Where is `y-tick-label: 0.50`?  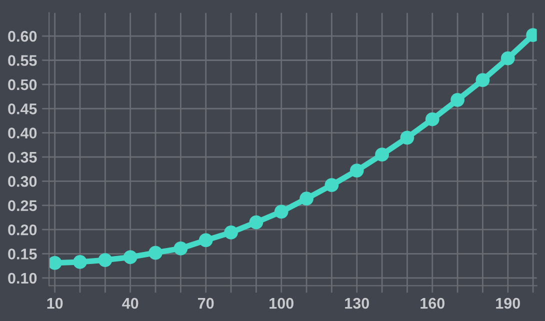 y-tick-label: 0.50 is located at coordinates (22, 84).